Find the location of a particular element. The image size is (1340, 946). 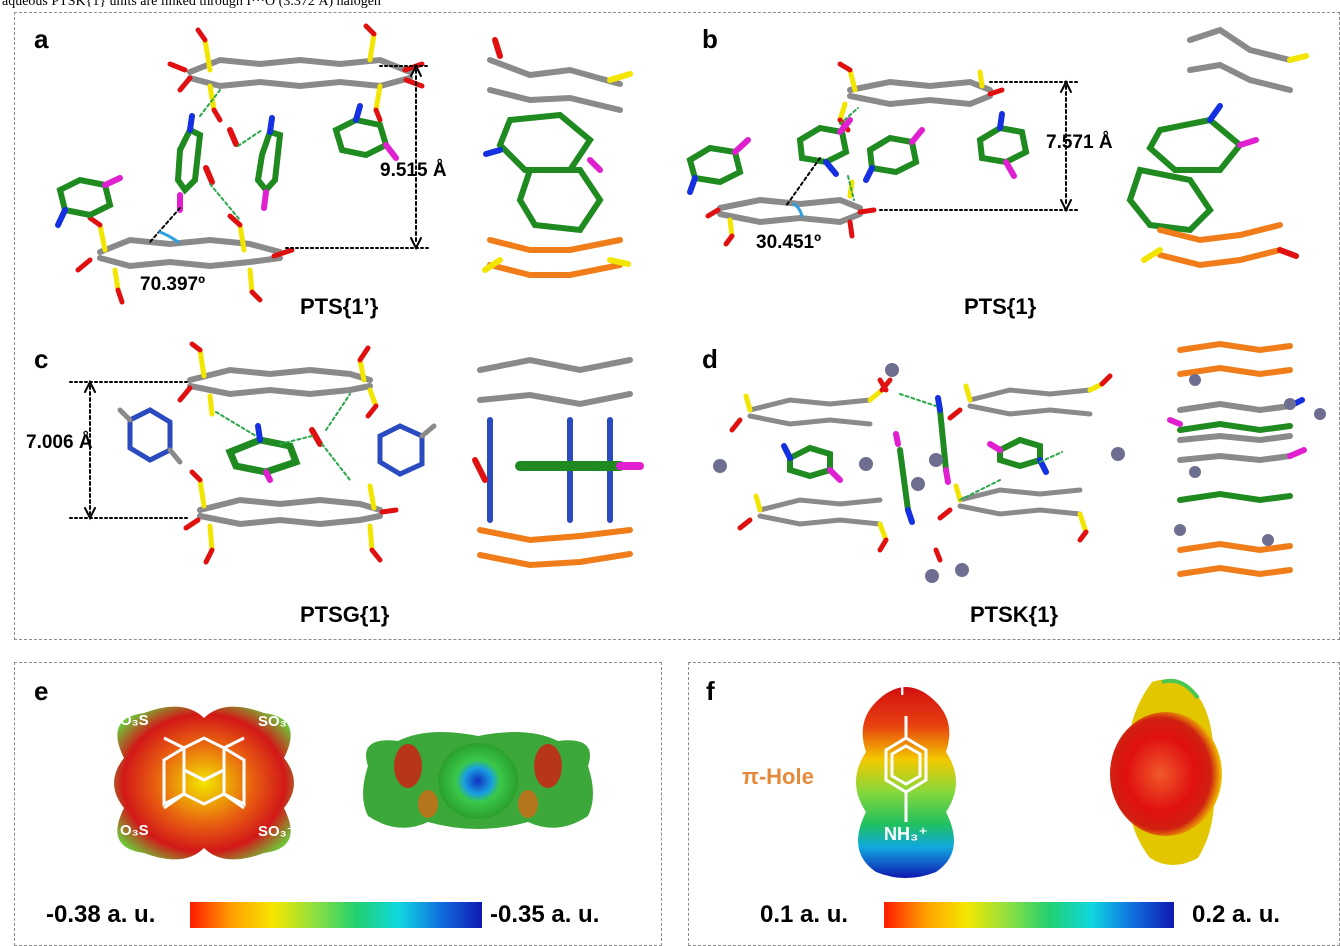

potassium-ions is located at coordinates (919, 473).